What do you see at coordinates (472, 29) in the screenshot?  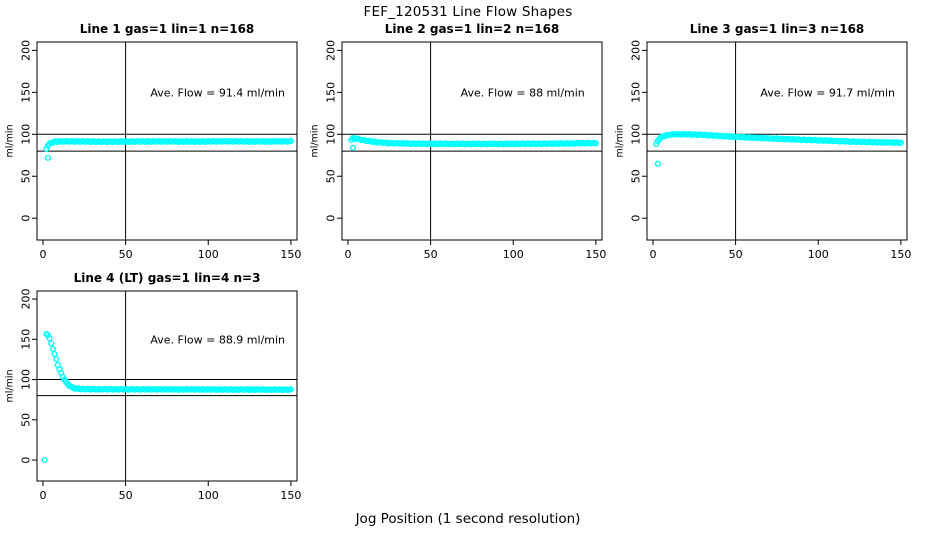 I see `panel-title: Line 2 gas=1 lin=2 n=168` at bounding box center [472, 29].